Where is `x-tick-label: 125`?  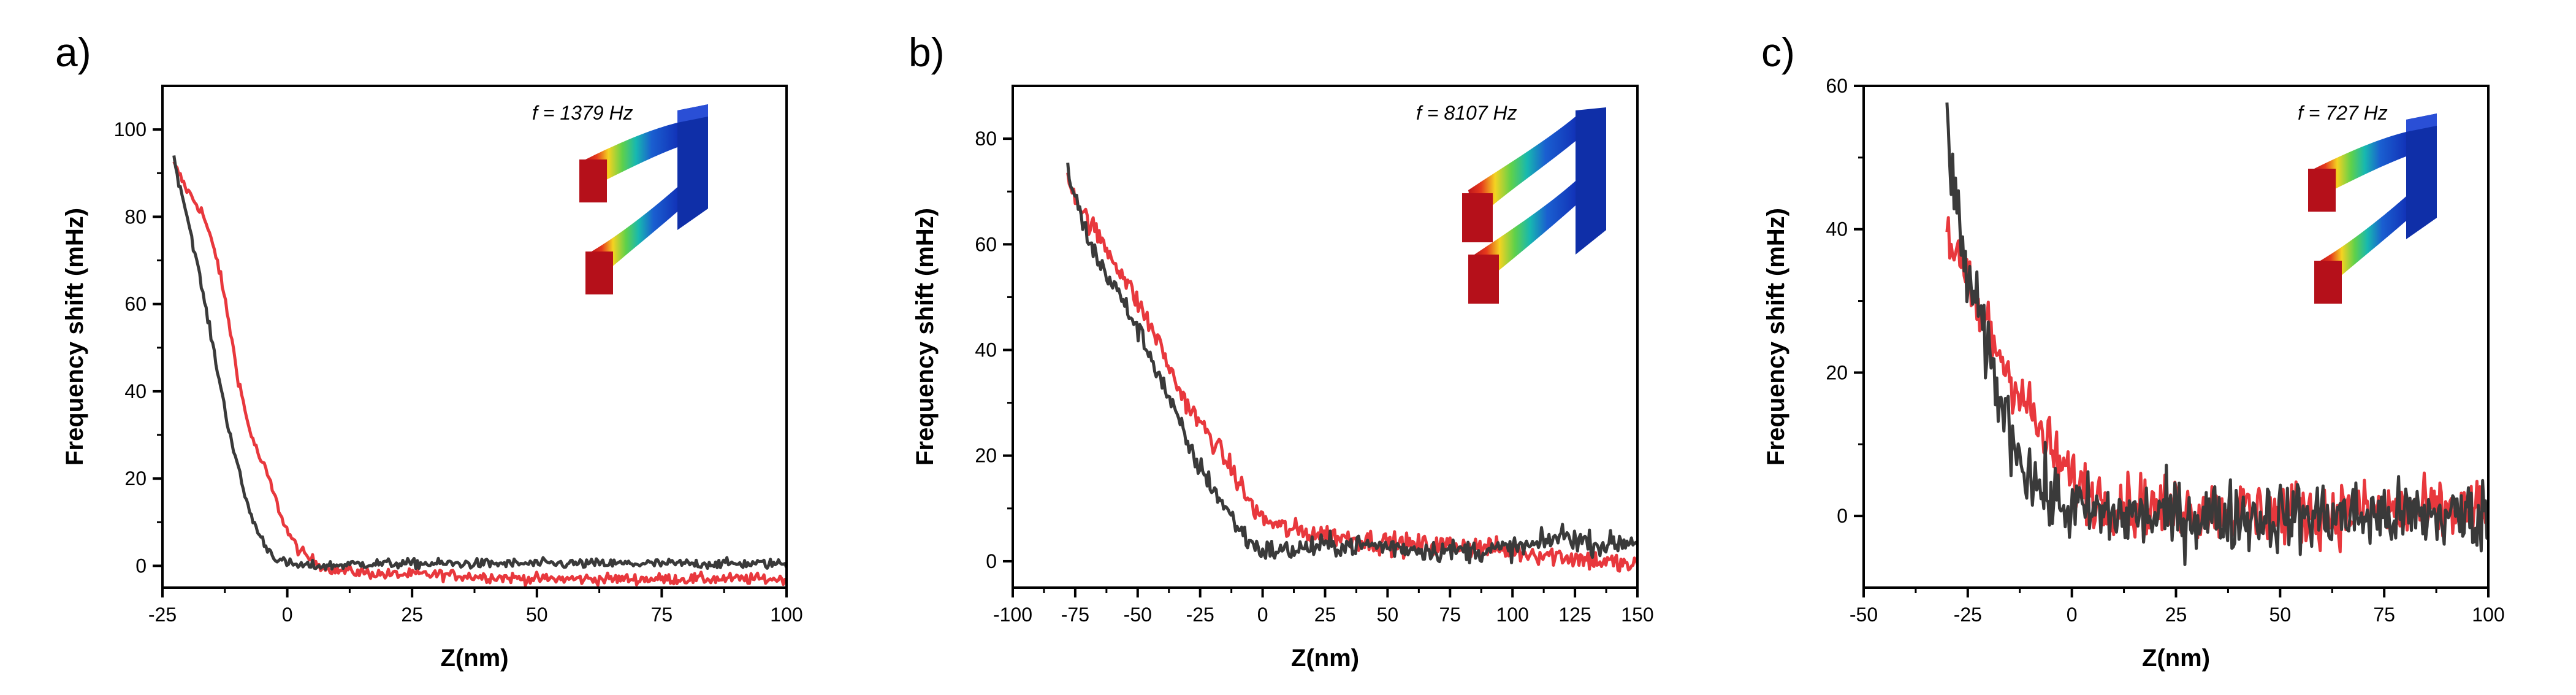
x-tick-label: 125 is located at coordinates (1574, 615).